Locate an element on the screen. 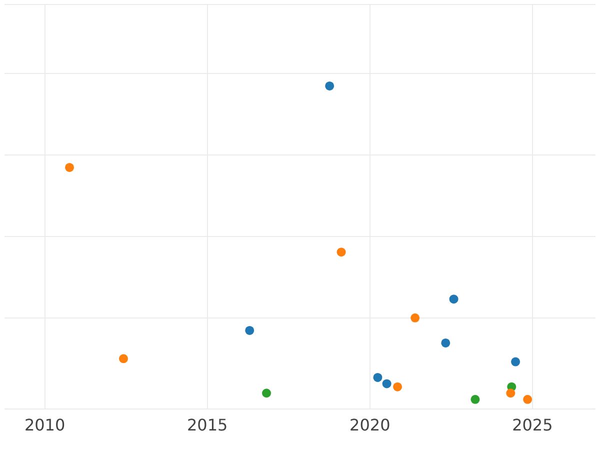 This screenshot has width=600, height=450. x-tick-label: 2010 is located at coordinates (45, 425).